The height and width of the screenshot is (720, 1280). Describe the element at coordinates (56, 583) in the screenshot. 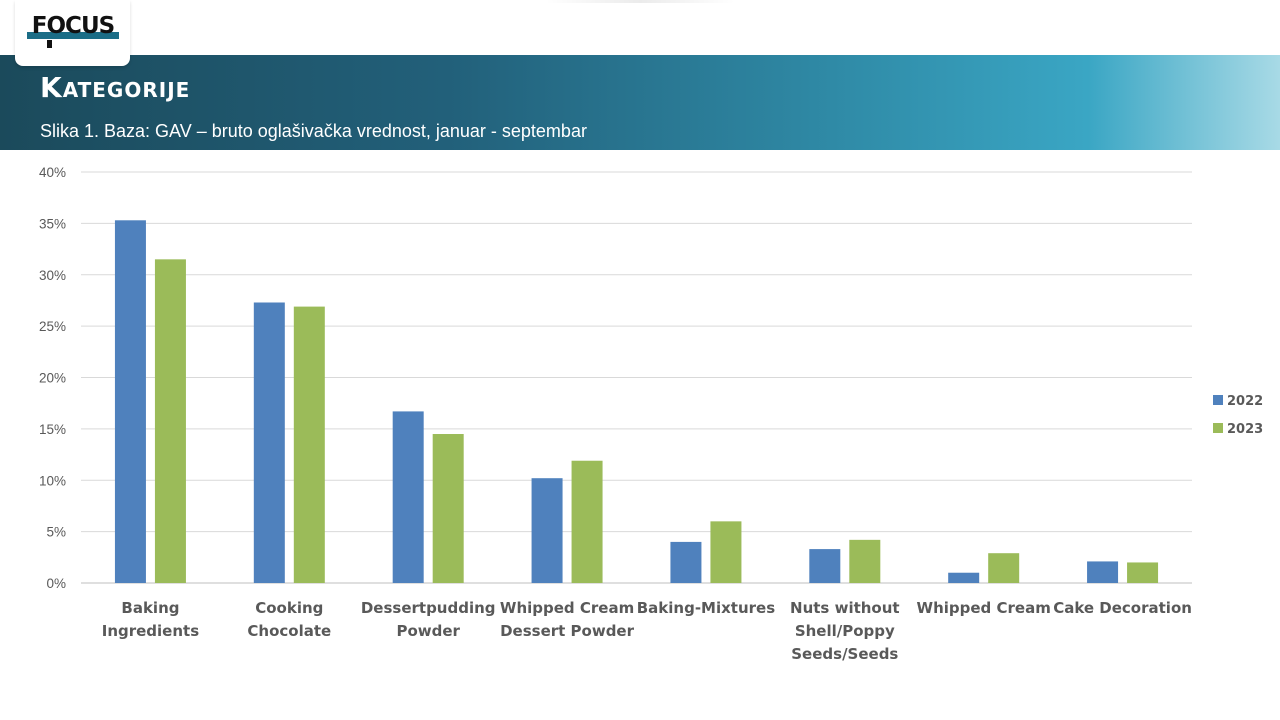

I see `y-tick-label: 0%` at that location.